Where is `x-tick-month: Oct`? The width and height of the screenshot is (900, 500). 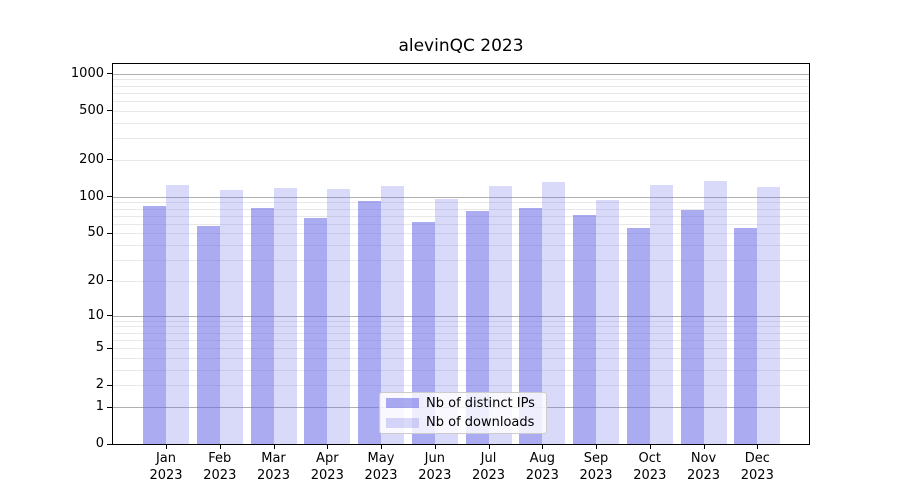 x-tick-month: Oct is located at coordinates (650, 458).